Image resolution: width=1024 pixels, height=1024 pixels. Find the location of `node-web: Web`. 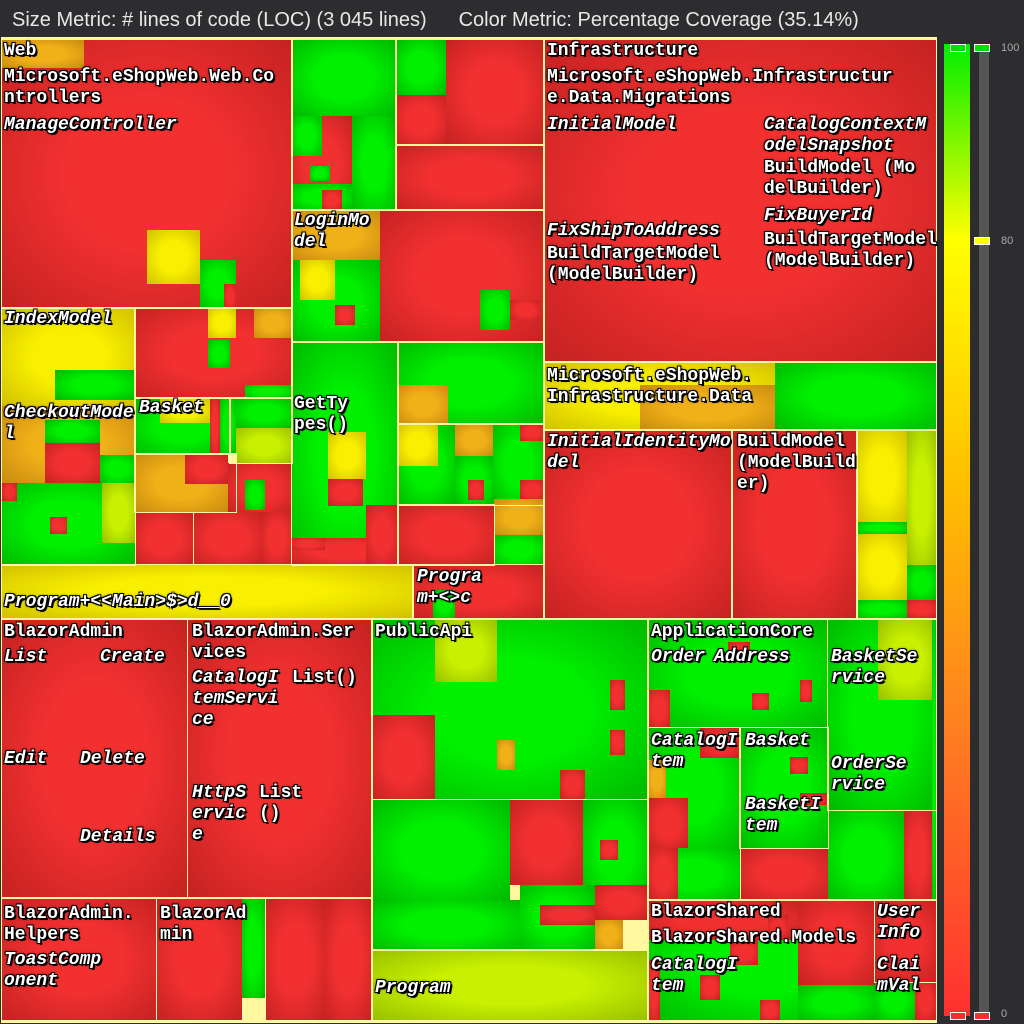

node-web: Web is located at coordinates (20, 51).